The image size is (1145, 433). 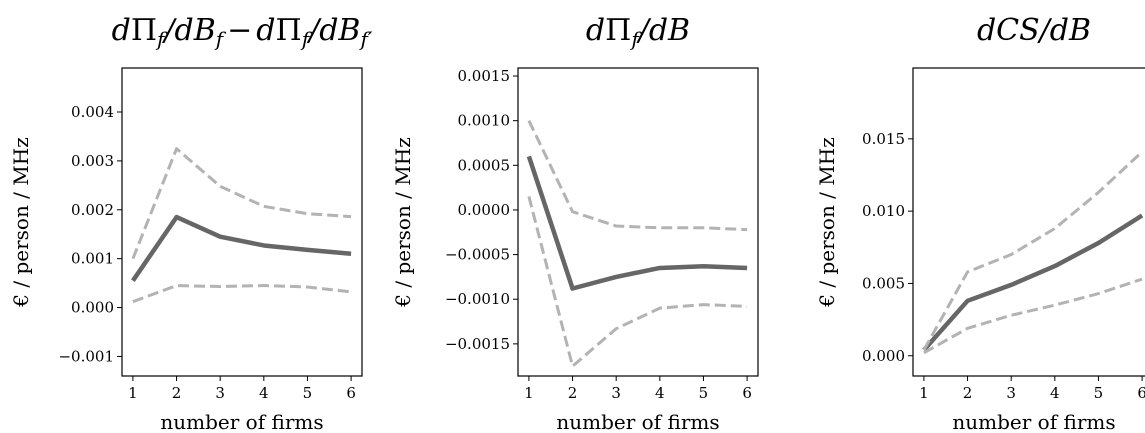 What do you see at coordinates (1034, 30) in the screenshot?
I see `panel-3-title: dCS/dB` at bounding box center [1034, 30].